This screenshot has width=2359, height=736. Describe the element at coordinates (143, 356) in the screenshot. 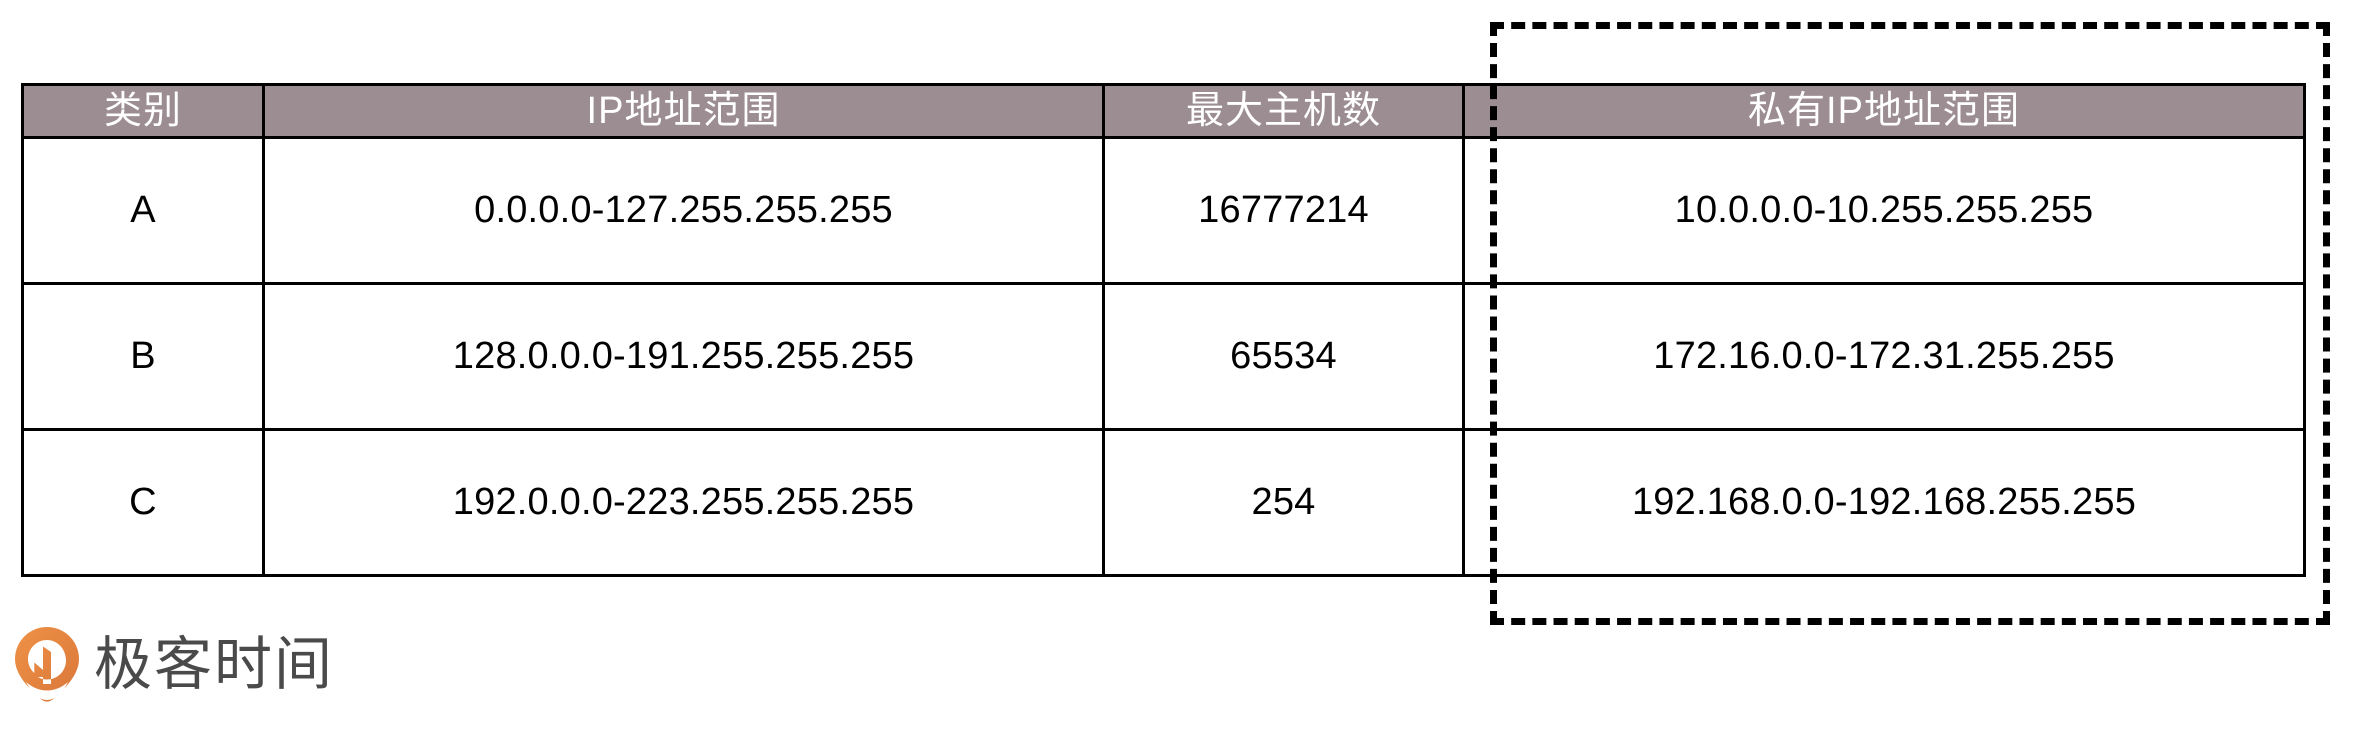

I see `cell-class: B` at that location.